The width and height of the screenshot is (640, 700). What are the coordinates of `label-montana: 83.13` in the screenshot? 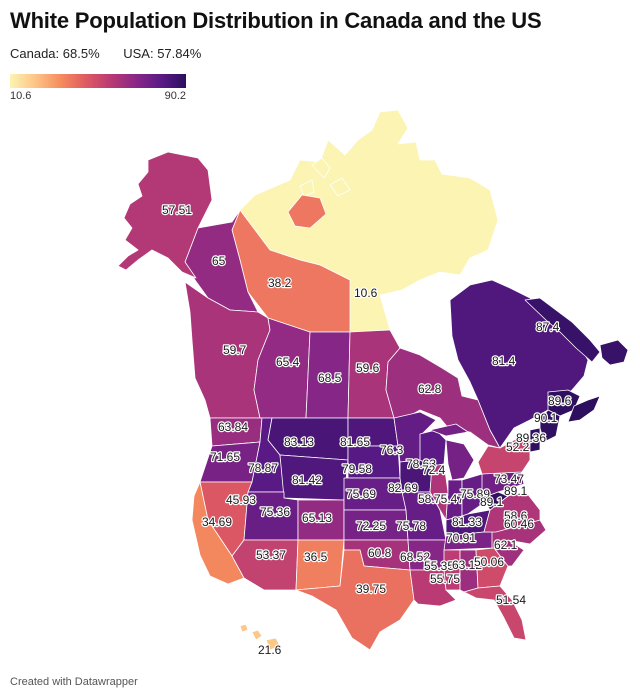 It's located at (299, 442).